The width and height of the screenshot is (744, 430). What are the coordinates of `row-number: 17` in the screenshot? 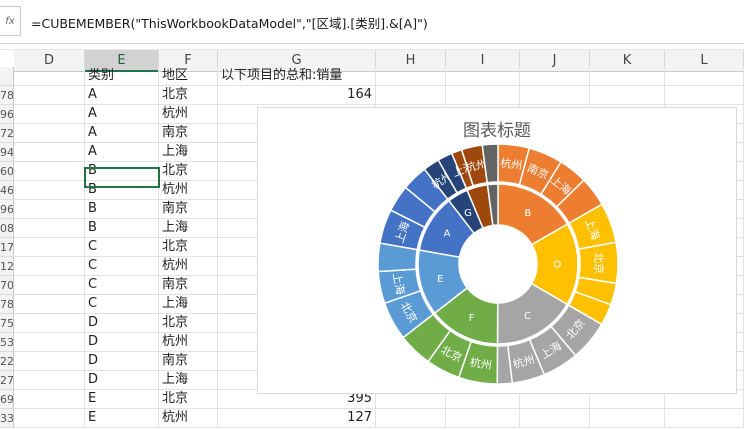 It's located at (7, 247).